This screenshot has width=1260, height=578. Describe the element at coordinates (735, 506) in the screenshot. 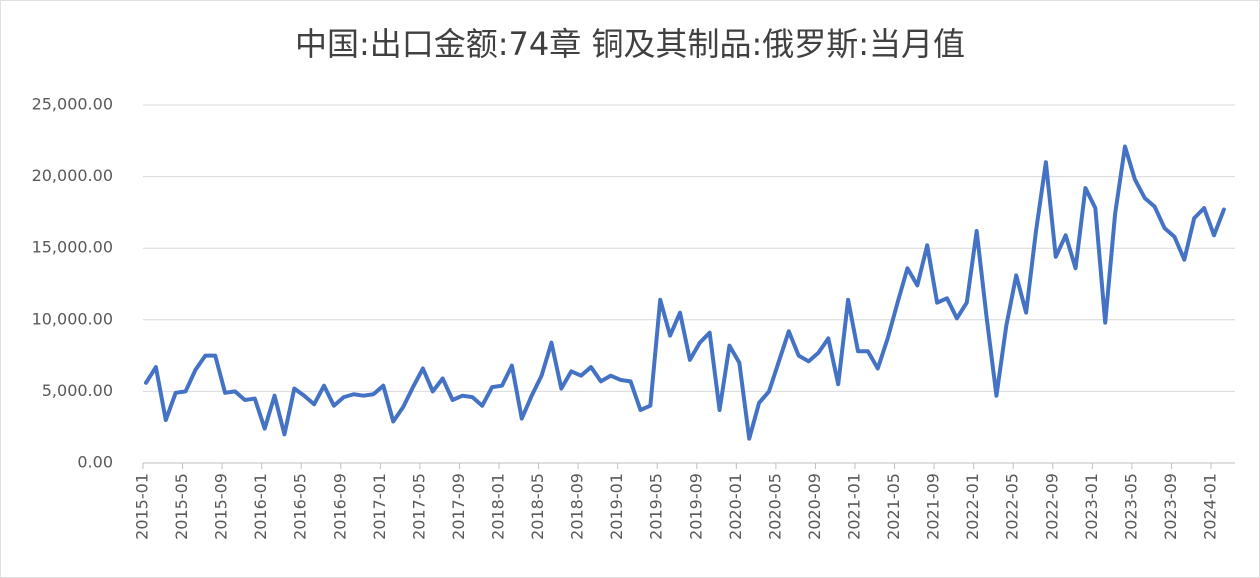

I see `x-tick-label: 2020-01` at that location.